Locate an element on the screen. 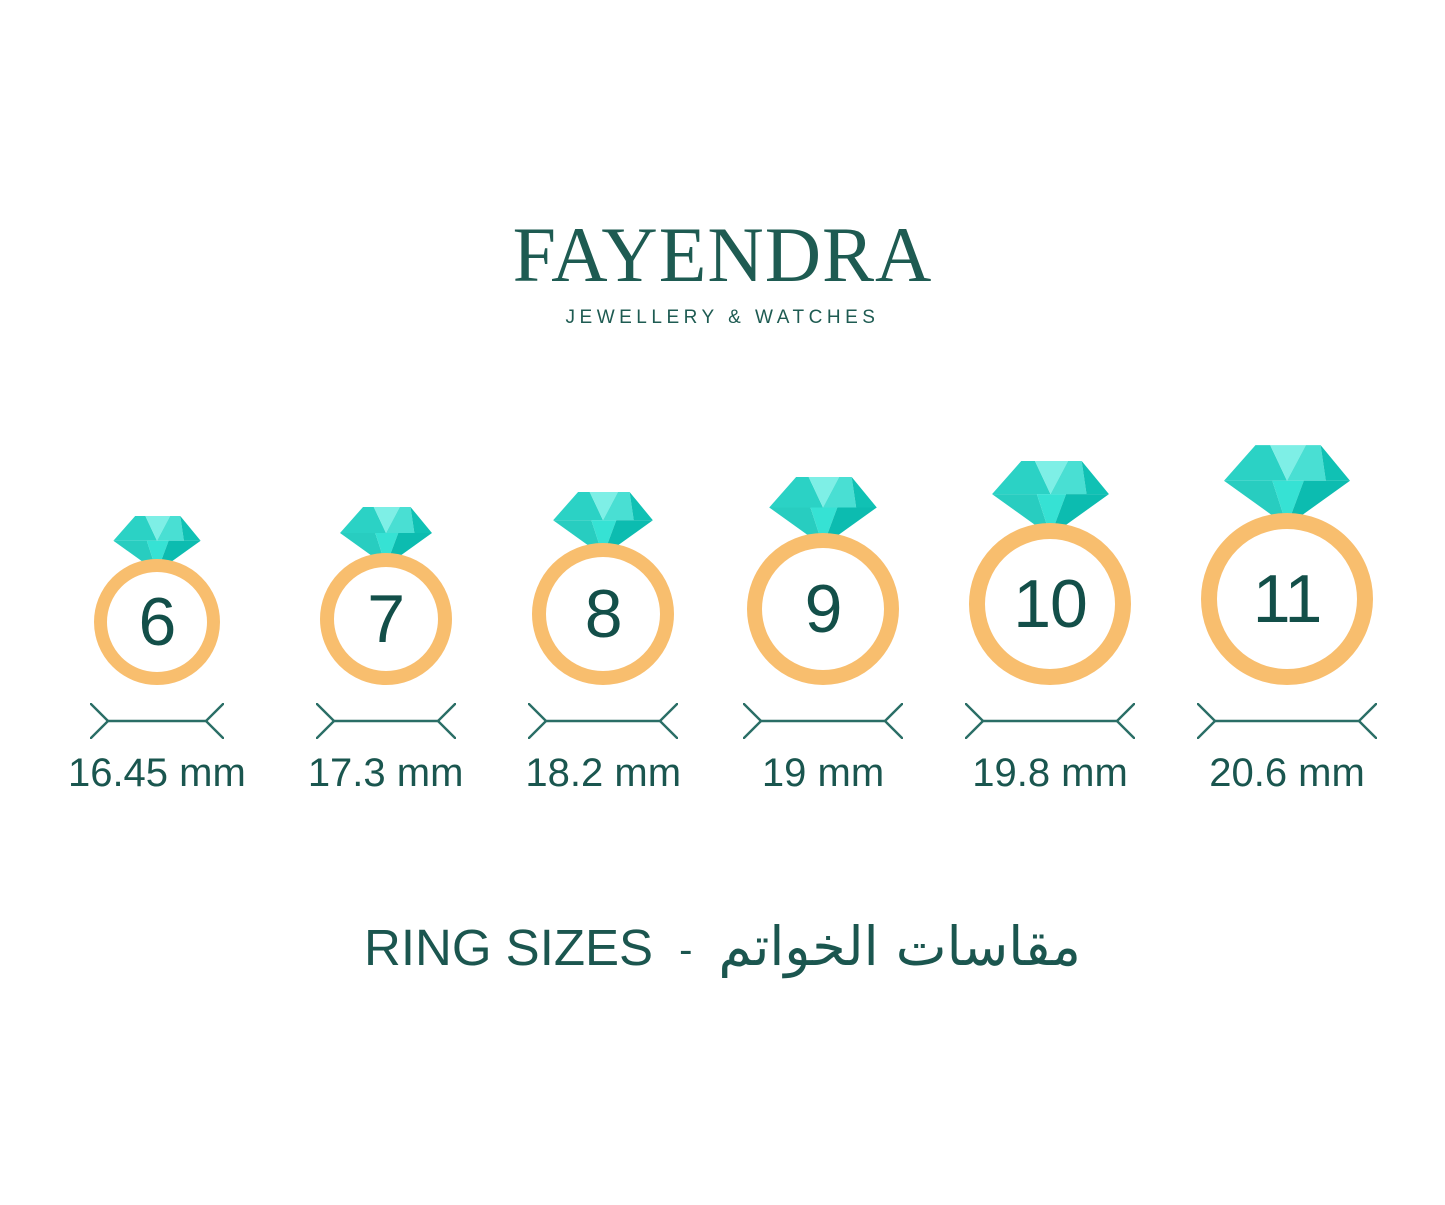 This screenshot has width=1445, height=1205. ring-band: 7 is located at coordinates (385, 619).